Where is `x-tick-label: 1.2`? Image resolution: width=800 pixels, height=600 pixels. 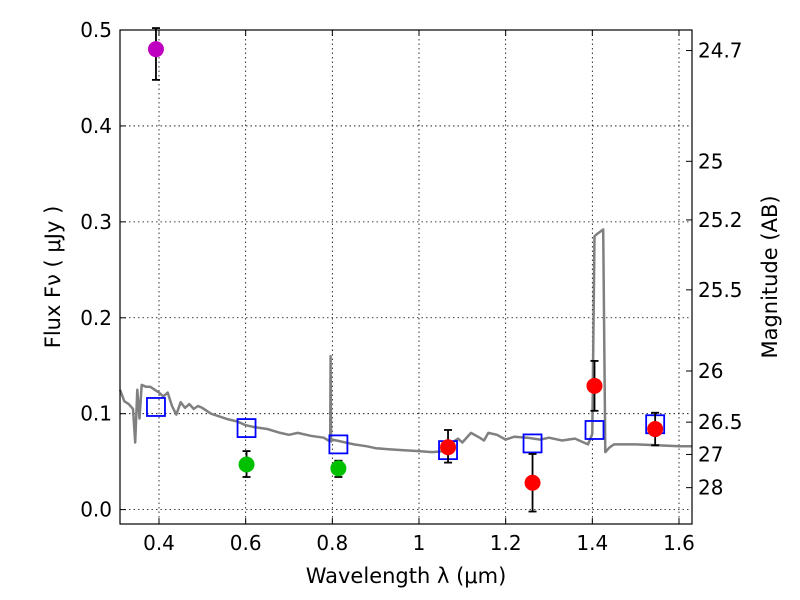
x-tick-label: 1.2 is located at coordinates (506, 543).